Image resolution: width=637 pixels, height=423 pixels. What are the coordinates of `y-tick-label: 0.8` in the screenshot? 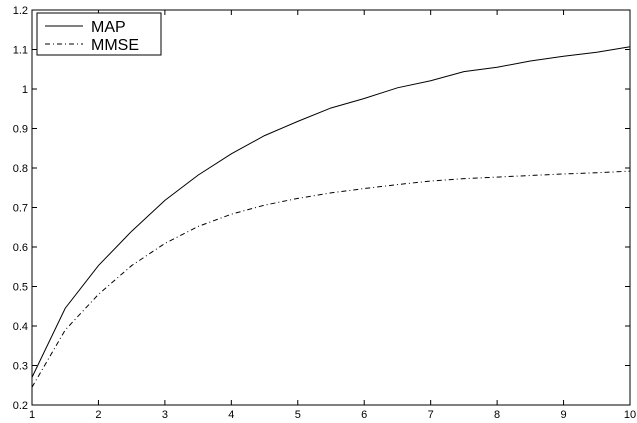 It's located at (20, 169).